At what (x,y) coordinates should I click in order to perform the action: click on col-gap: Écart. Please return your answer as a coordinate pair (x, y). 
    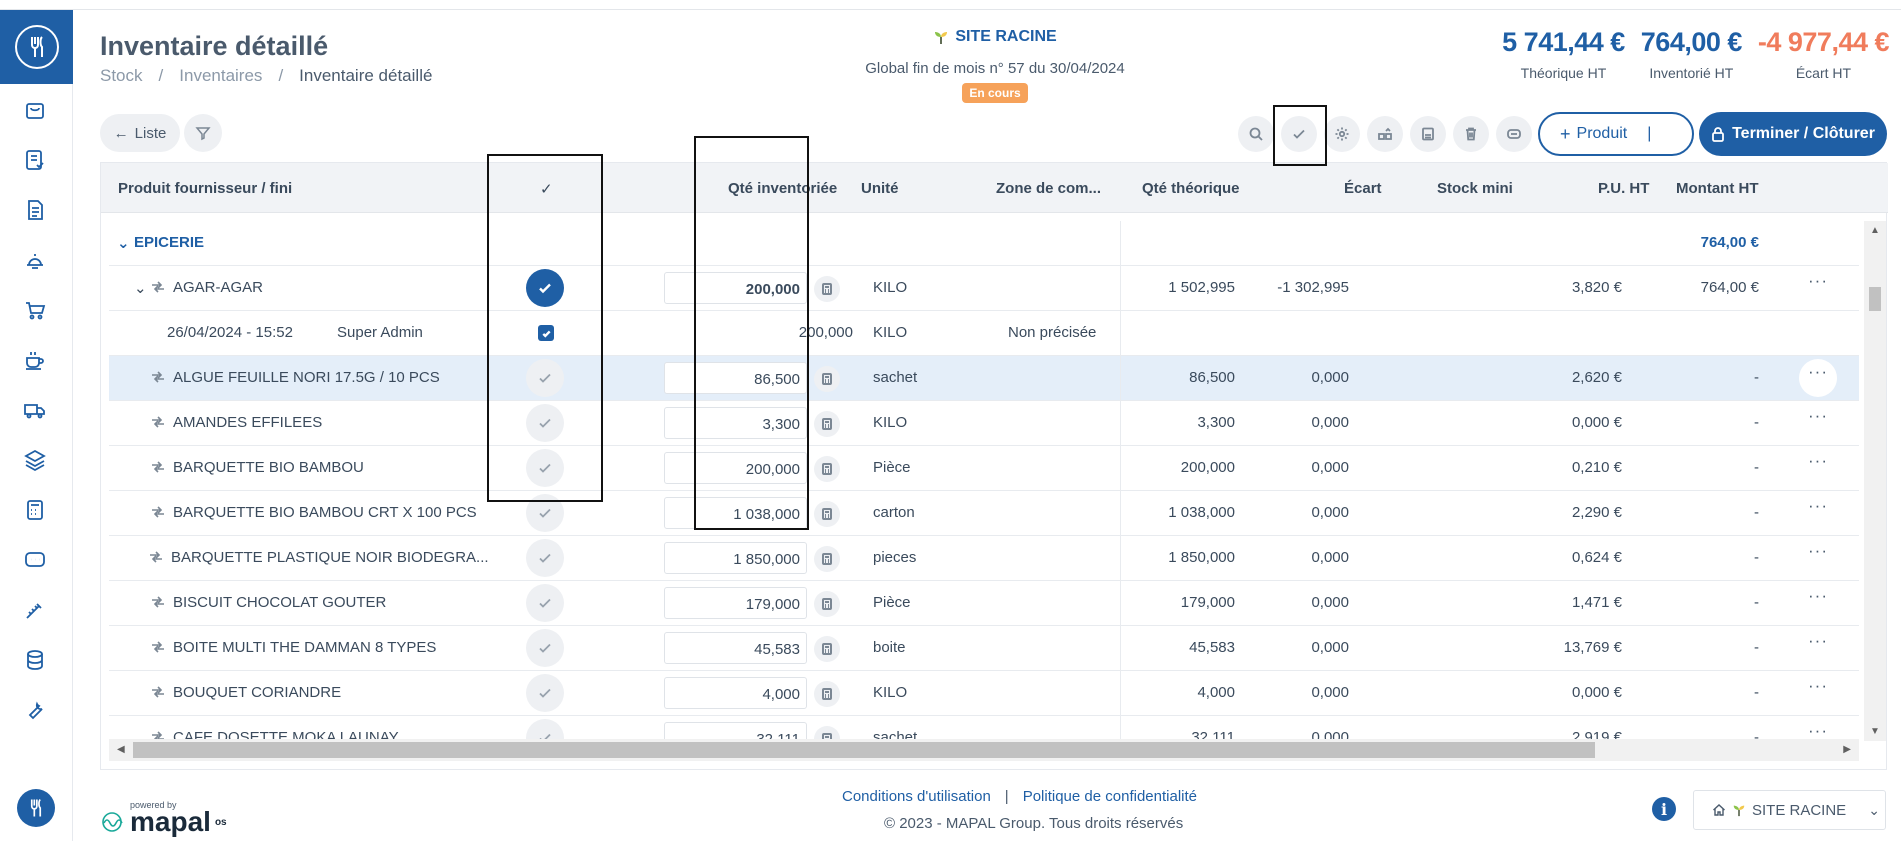
    Looking at the image, I should click on (1363, 188).